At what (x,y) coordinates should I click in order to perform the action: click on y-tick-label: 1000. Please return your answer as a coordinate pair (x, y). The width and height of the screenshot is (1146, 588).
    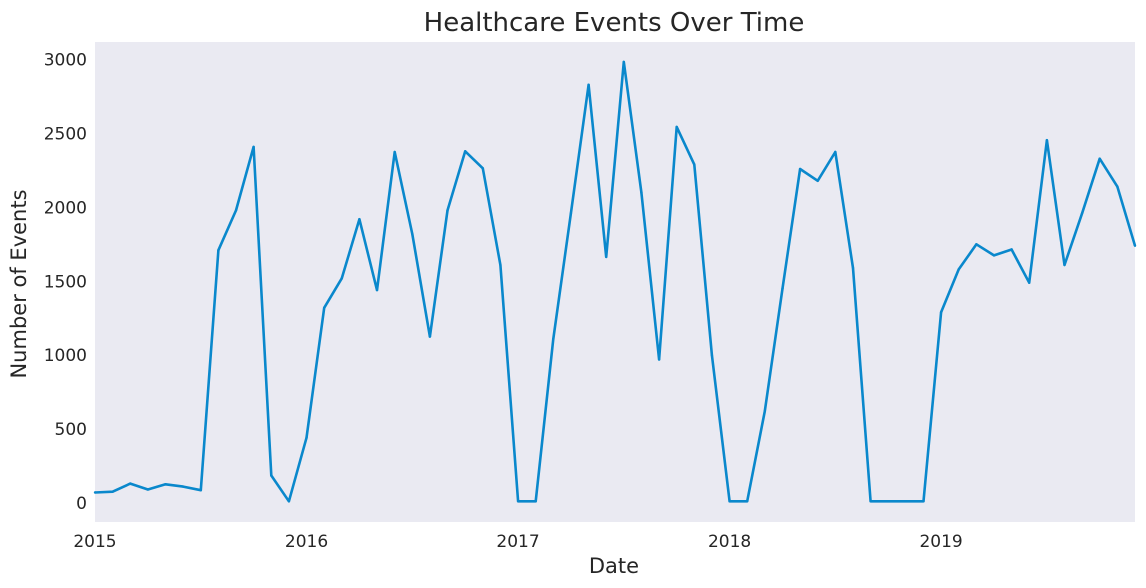
    Looking at the image, I should click on (65, 356).